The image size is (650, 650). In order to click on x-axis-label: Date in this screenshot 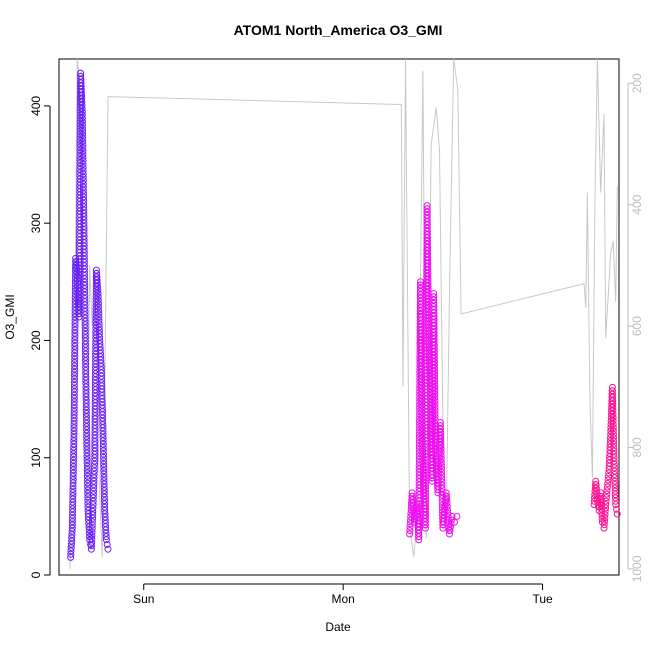, I will do `click(338, 627)`.